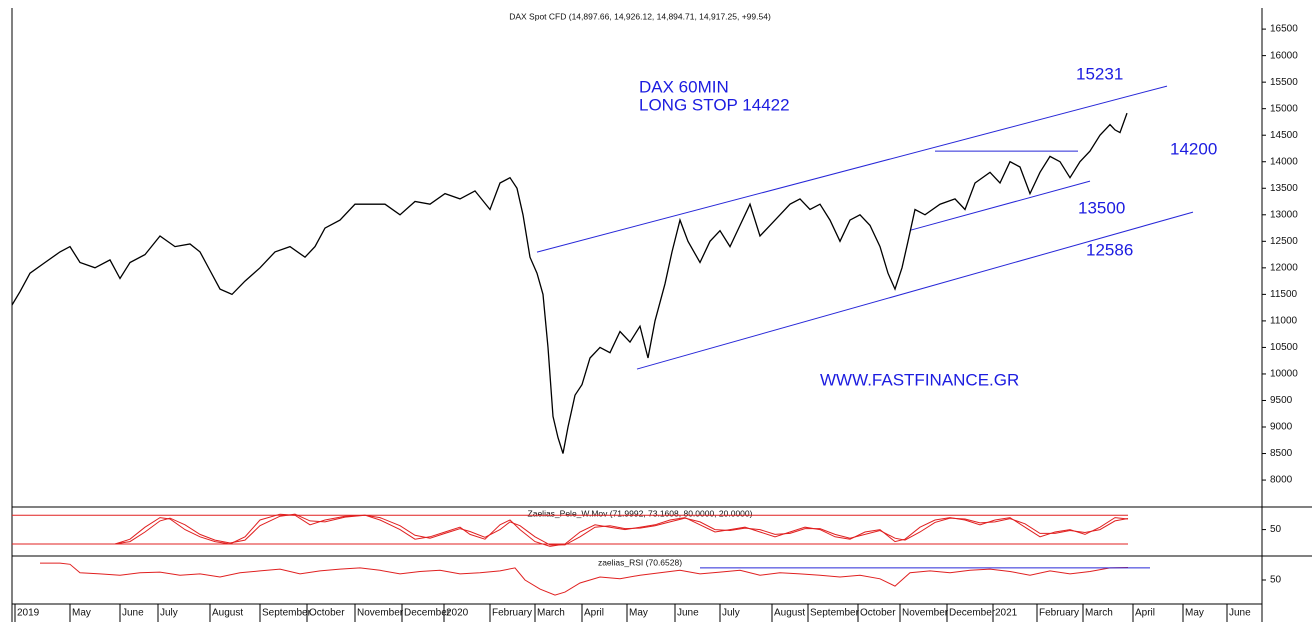  I want to click on y-tick-label: 9500, so click(1281, 400).